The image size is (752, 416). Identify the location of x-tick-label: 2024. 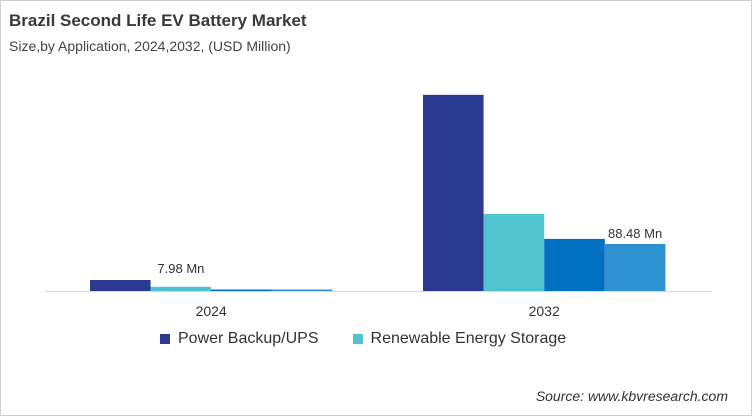
(211, 311).